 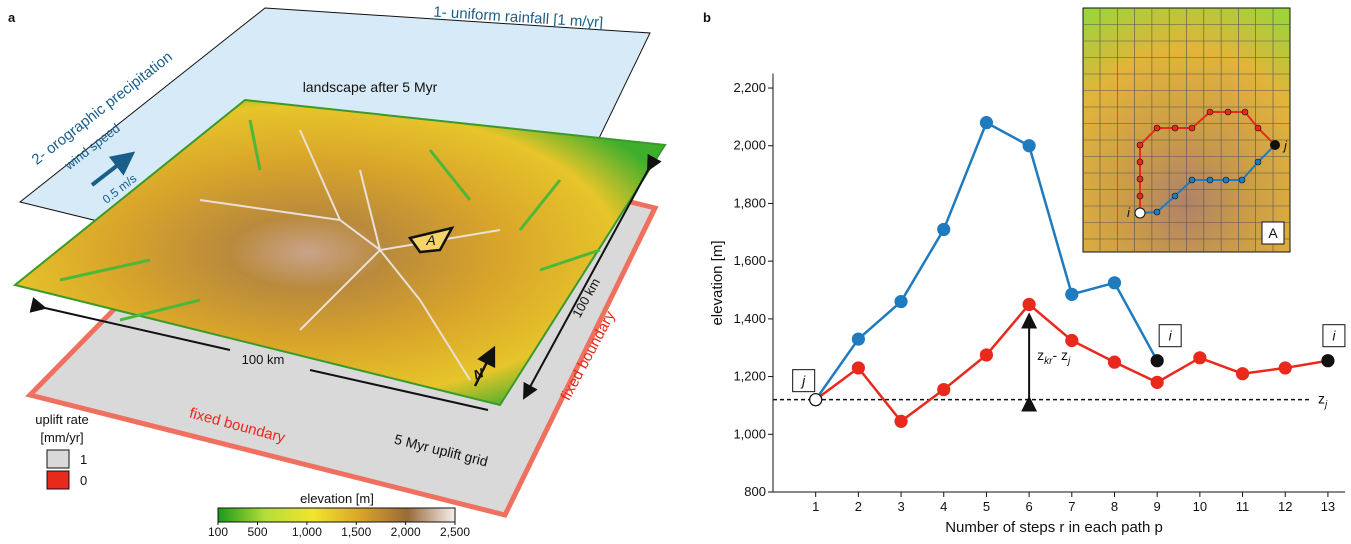 What do you see at coordinates (61, 437) in the screenshot?
I see `uplift-title: [mm/yr]` at bounding box center [61, 437].